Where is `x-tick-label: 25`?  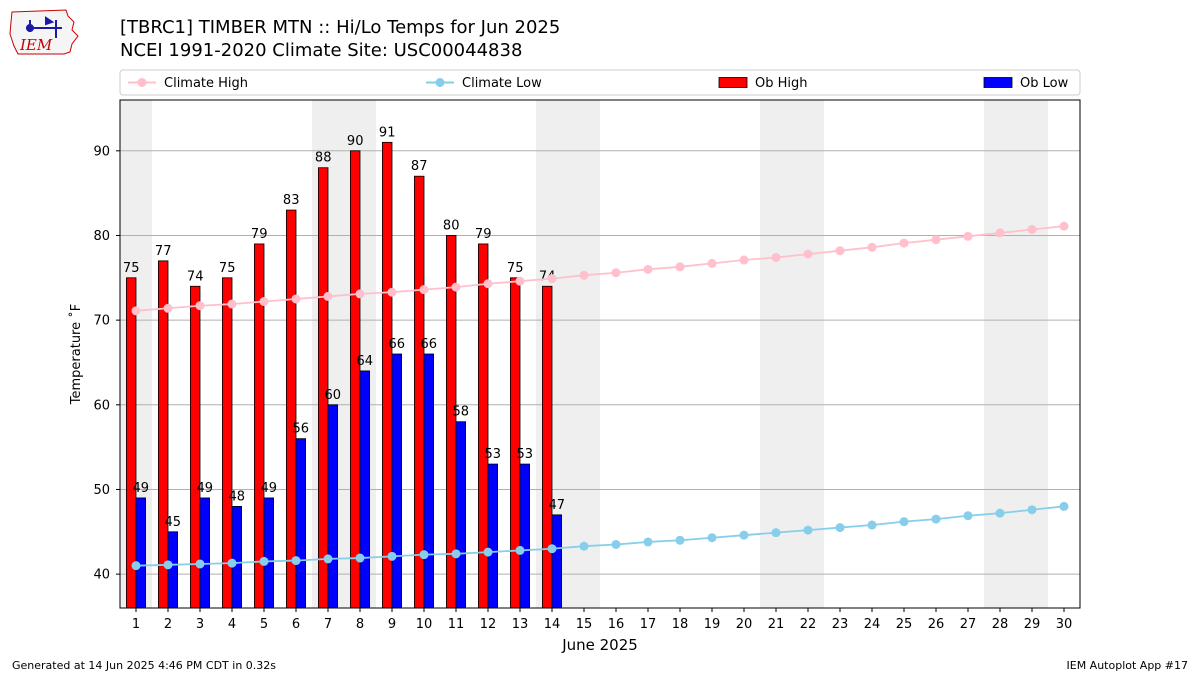
x-tick-label: 25 is located at coordinates (904, 624).